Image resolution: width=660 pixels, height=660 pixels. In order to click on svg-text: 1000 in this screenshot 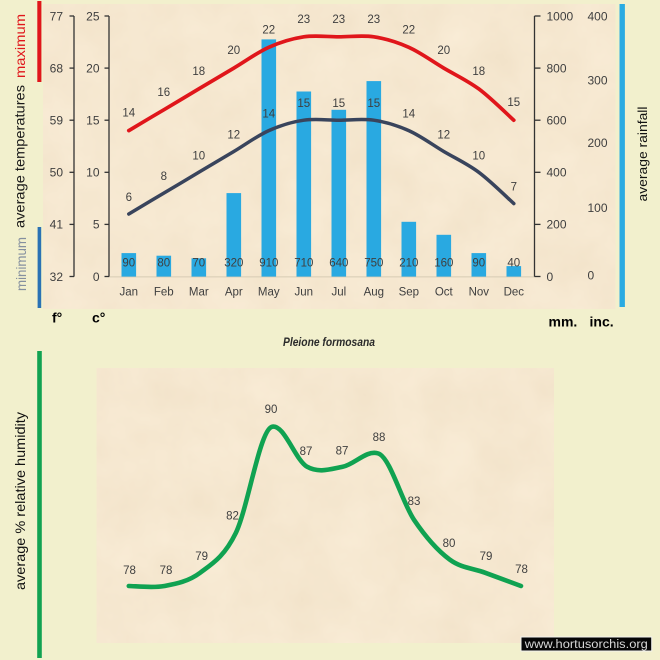, I will do `click(560, 16)`.